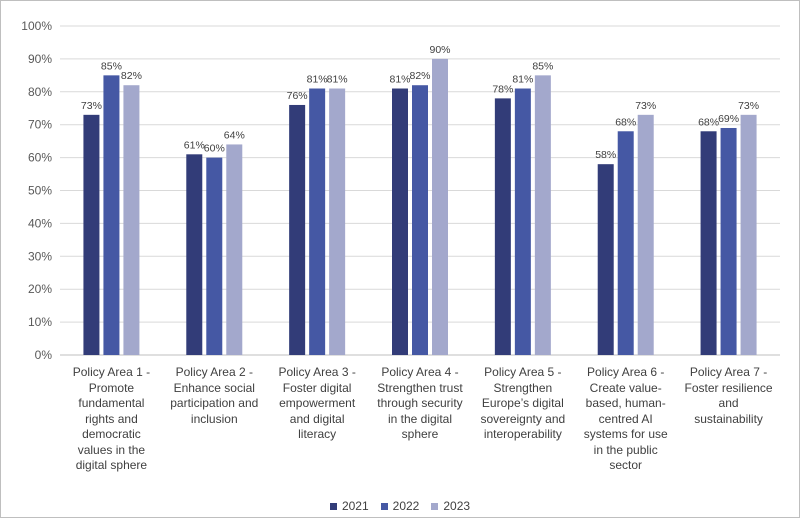 The width and height of the screenshot is (800, 518). Describe the element at coordinates (522, 434) in the screenshot. I see `x-category-label-line: interoperability` at that location.